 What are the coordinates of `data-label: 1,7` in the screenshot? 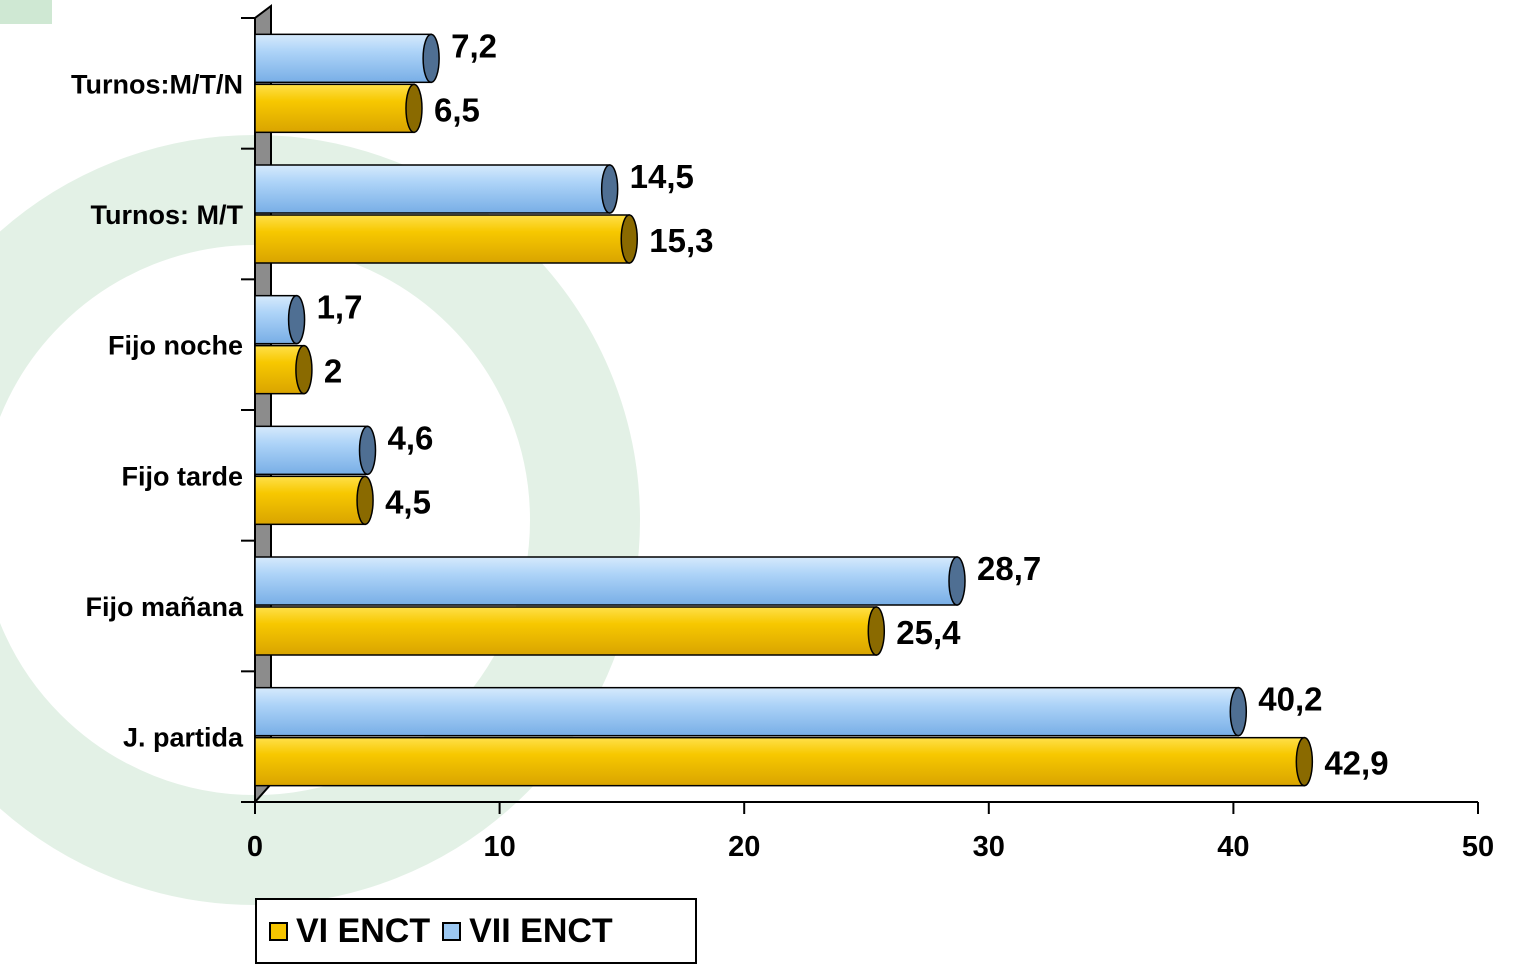 It's located at (340, 307).